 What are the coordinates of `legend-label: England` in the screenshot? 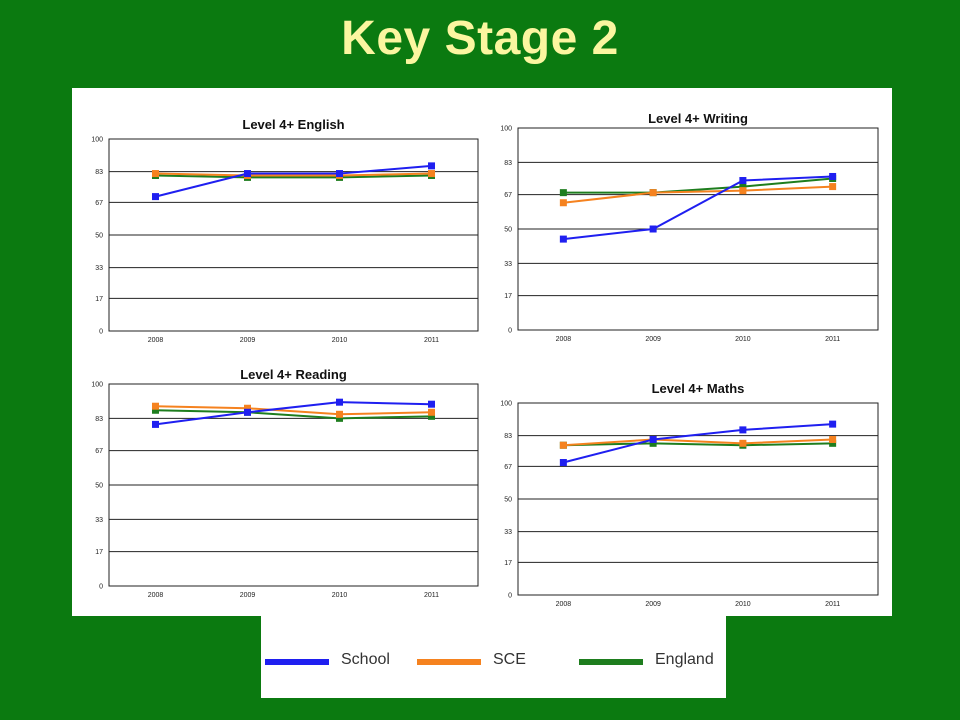 It's located at (684, 659).